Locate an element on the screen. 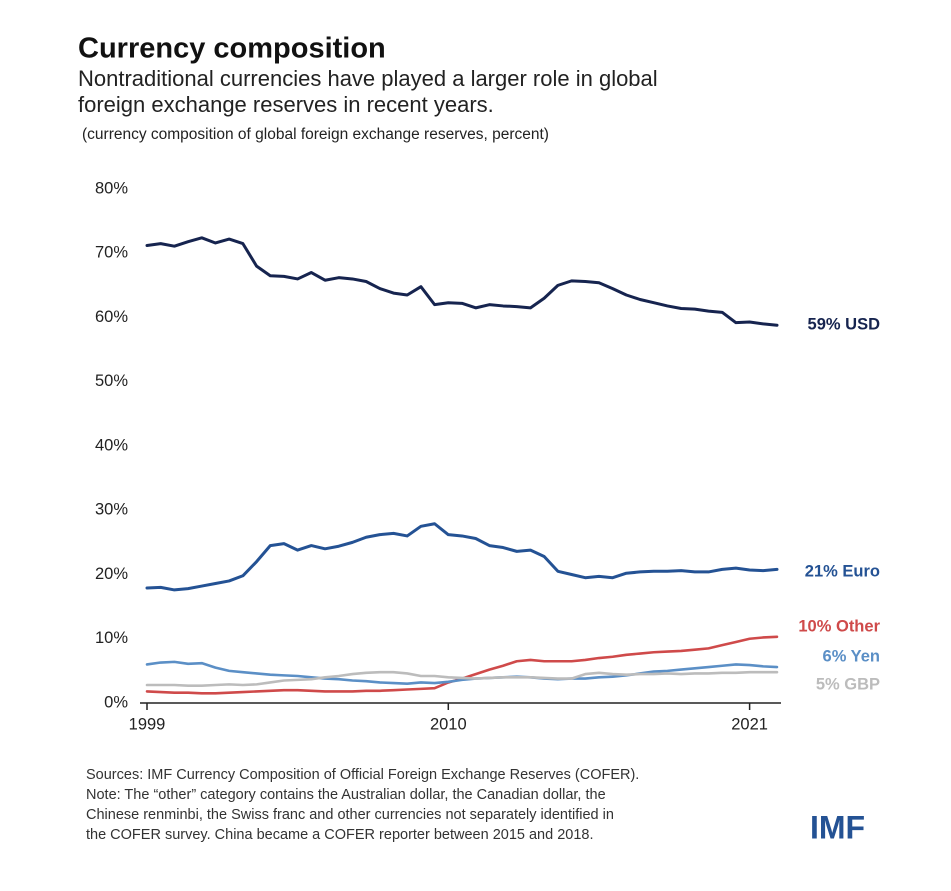 The height and width of the screenshot is (891, 951). y-tick-label: 0% is located at coordinates (116, 702).